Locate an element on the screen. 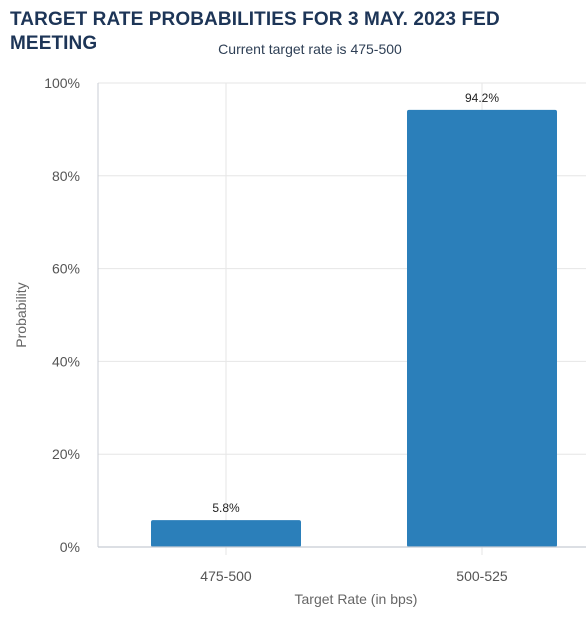  y-tick-label: 40% is located at coordinates (66, 361).